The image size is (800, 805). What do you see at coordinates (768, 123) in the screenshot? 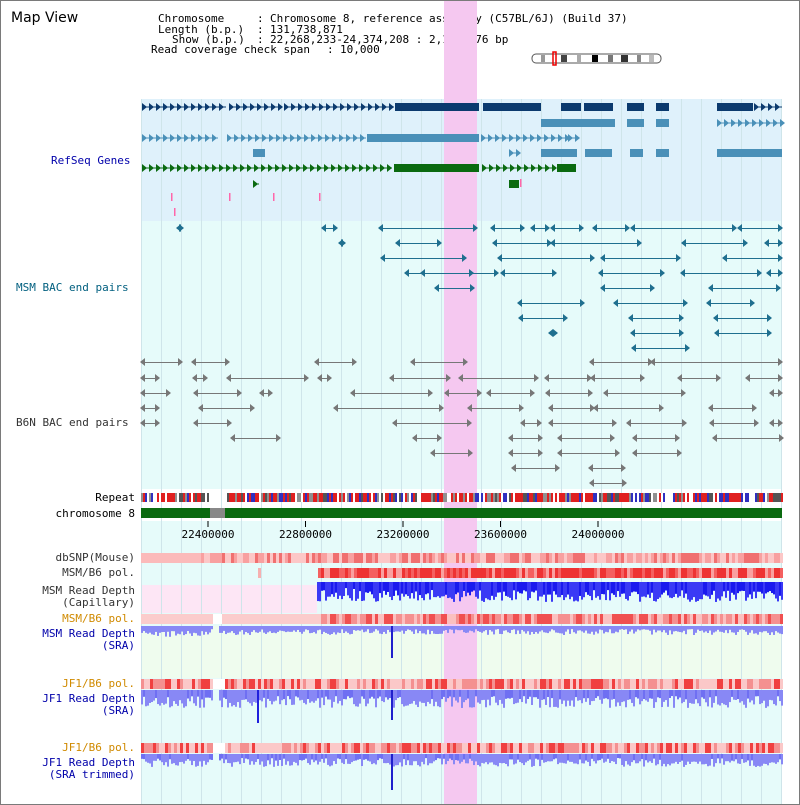
I see `refseq-gene-row-2-strand-arrow` at bounding box center [768, 123].